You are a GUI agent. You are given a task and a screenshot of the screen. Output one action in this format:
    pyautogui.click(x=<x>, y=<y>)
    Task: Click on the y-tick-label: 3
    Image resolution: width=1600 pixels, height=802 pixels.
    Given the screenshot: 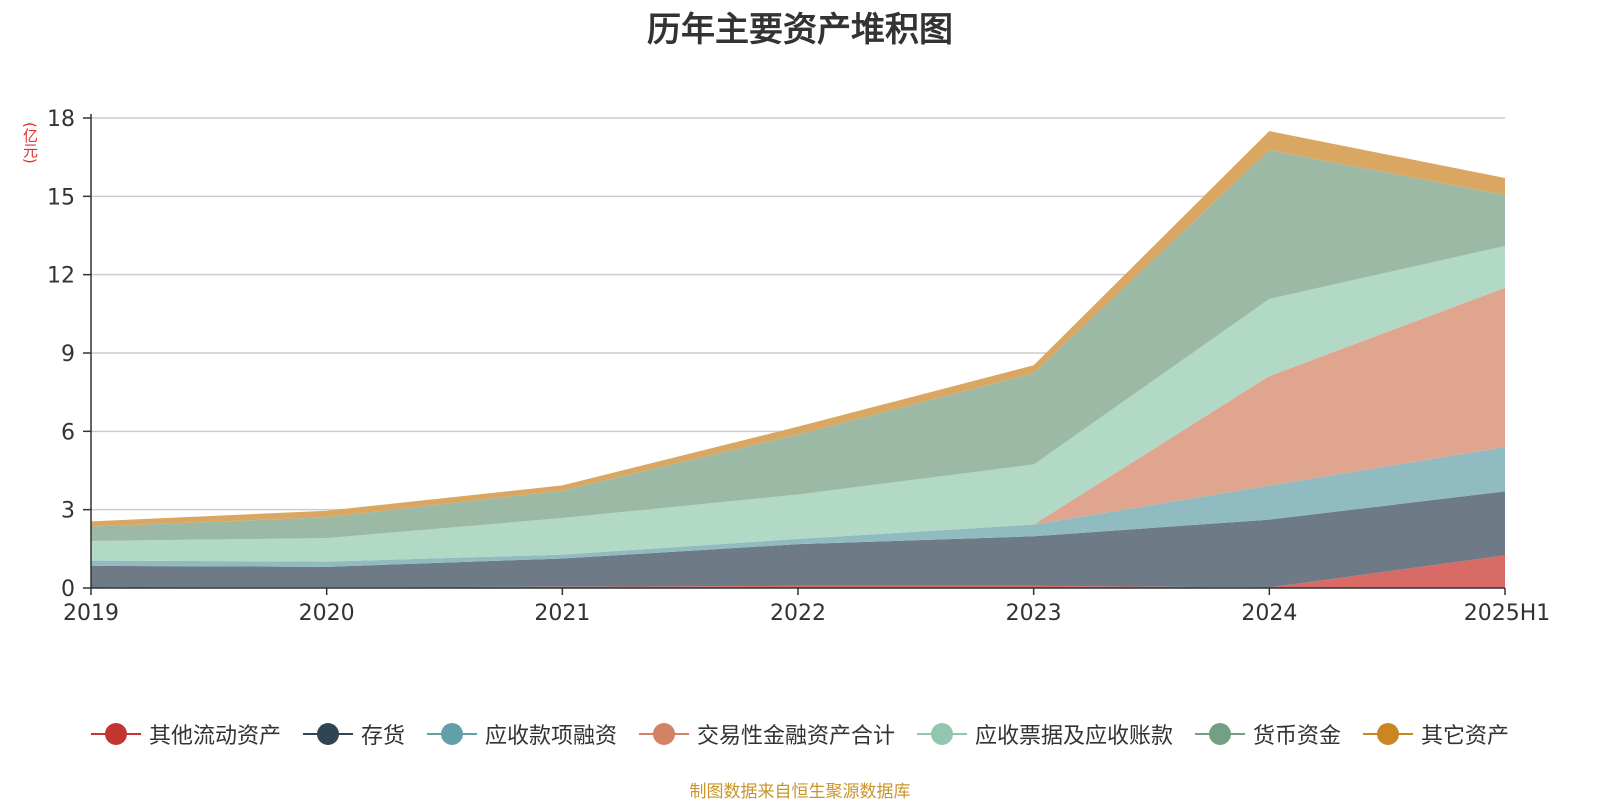 What is the action you would take?
    pyautogui.click(x=68, y=511)
    